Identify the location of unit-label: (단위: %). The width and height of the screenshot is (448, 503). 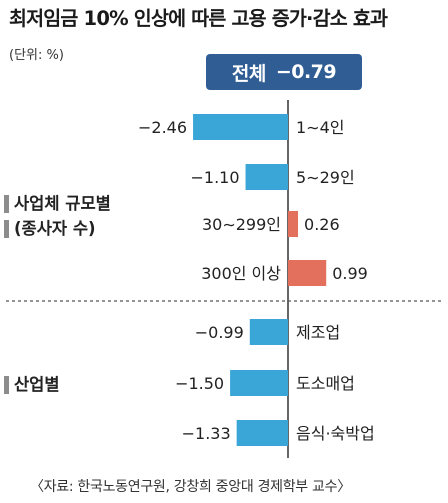
(36, 55).